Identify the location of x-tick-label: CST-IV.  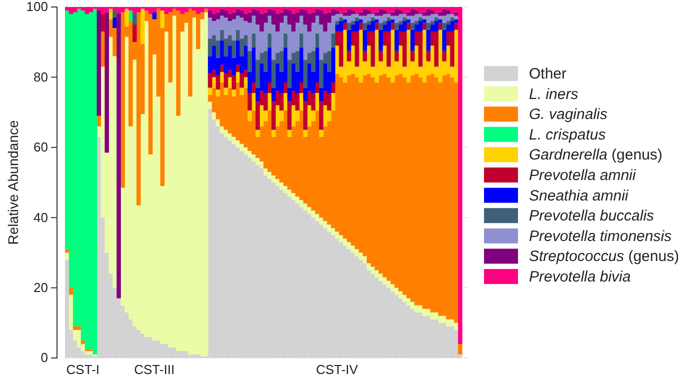
(337, 370).